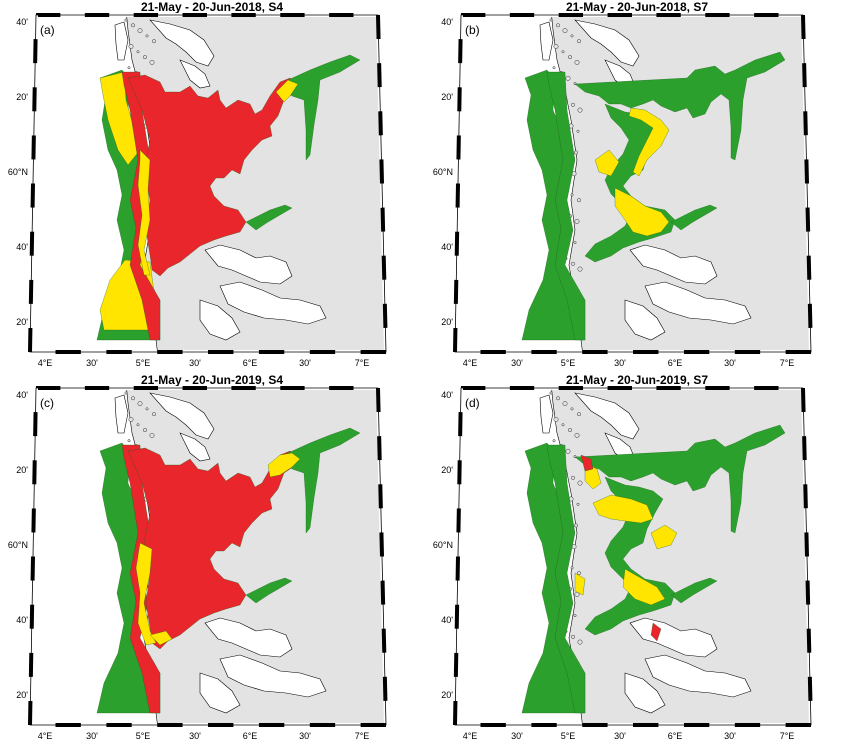 The height and width of the screenshot is (750, 850). Describe the element at coordinates (637, 380) in the screenshot. I see `panel-title: 21-May - 20-Jun-2019, S7` at that location.